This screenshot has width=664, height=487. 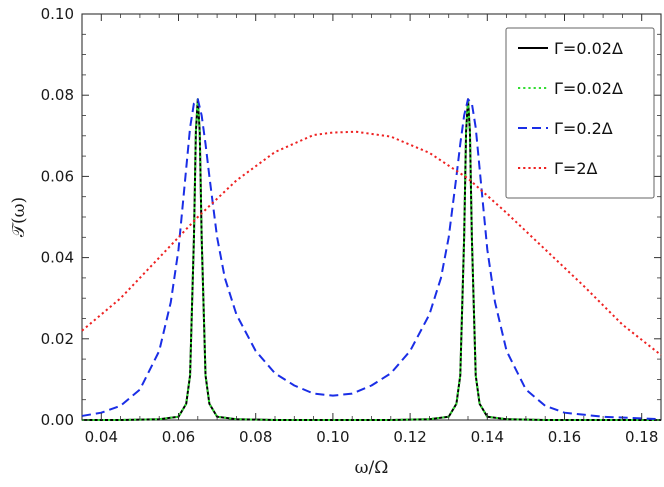 I want to click on y-tick-label: 0.04, so click(x=57, y=258).